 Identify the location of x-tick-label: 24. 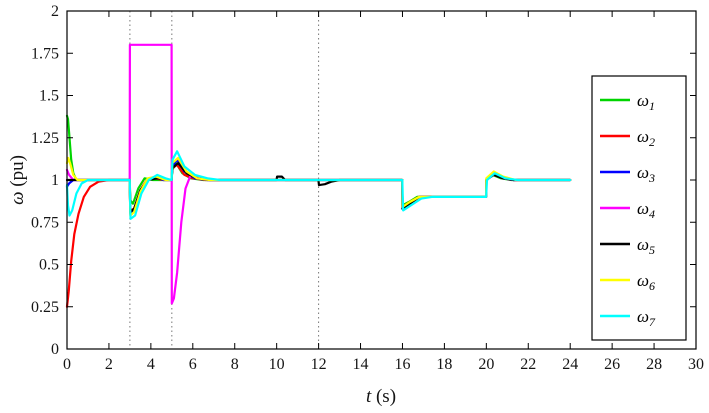
(570, 364).